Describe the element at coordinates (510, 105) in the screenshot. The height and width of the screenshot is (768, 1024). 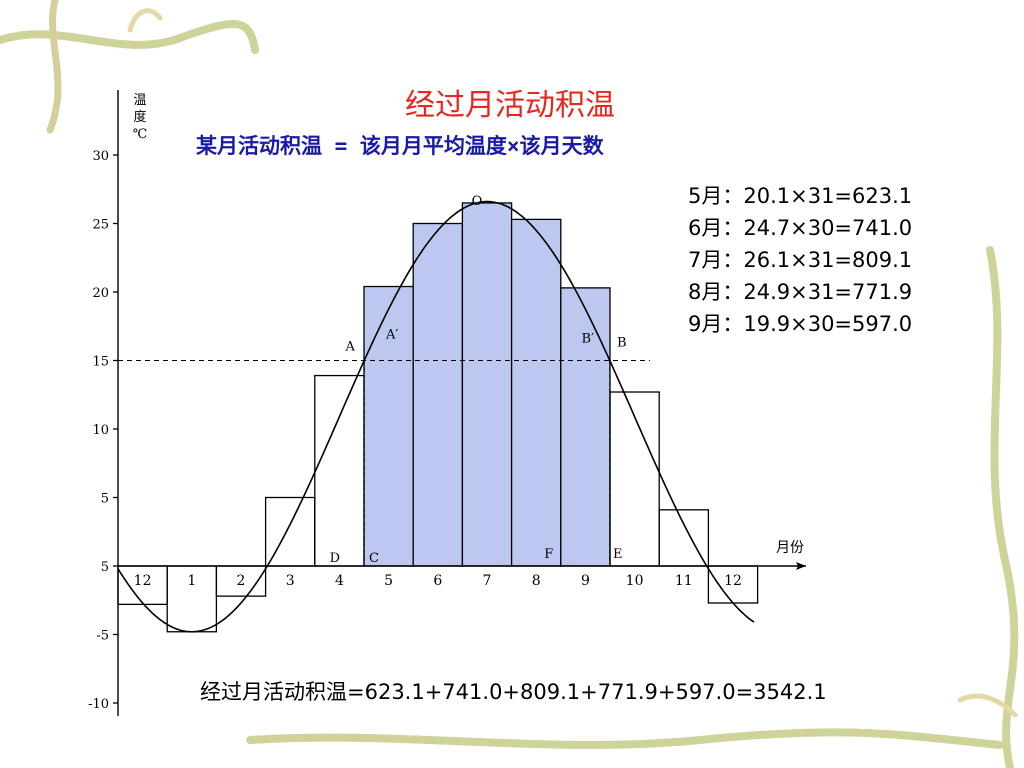
I see `page-title: 经过月活动积温` at that location.